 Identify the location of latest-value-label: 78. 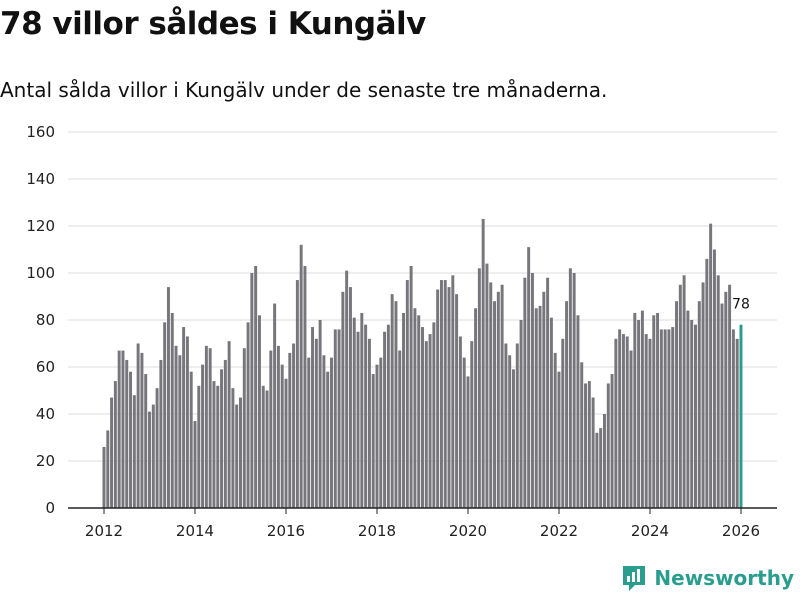
(741, 305).